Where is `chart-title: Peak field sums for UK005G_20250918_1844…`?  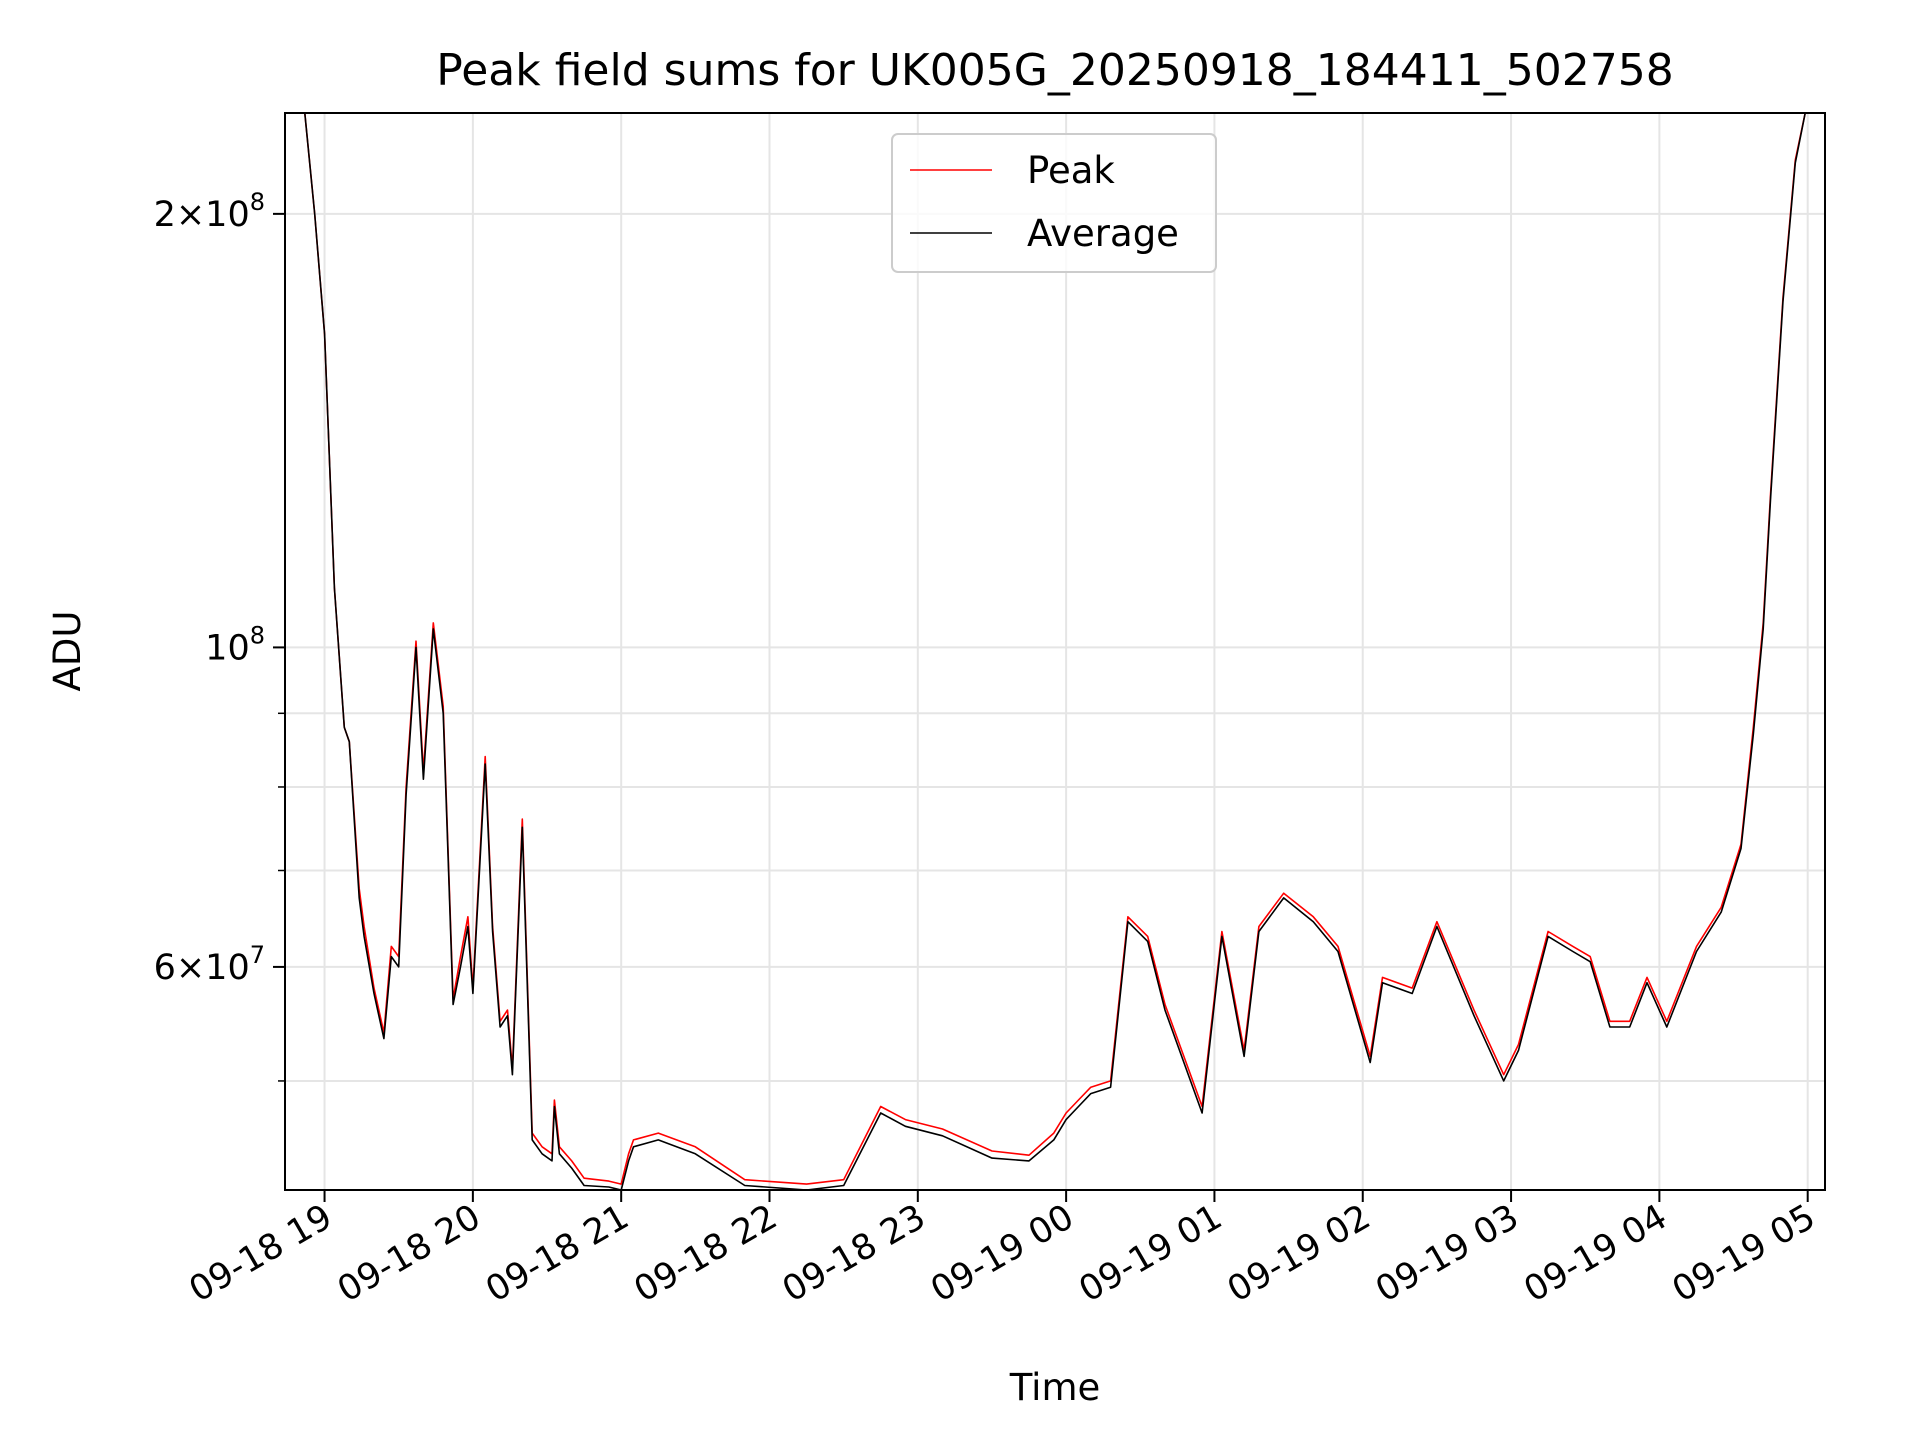 chart-title: Peak field sums for UK005G_20250918_1844… is located at coordinates (1054, 70).